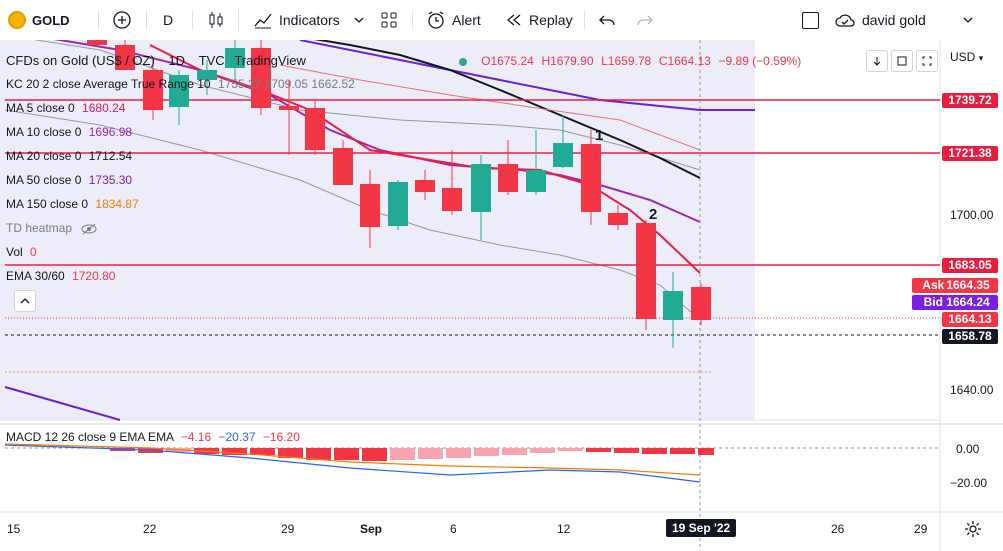 This screenshot has height=551, width=1003. I want to click on gold-coin-icon, so click(17, 20).